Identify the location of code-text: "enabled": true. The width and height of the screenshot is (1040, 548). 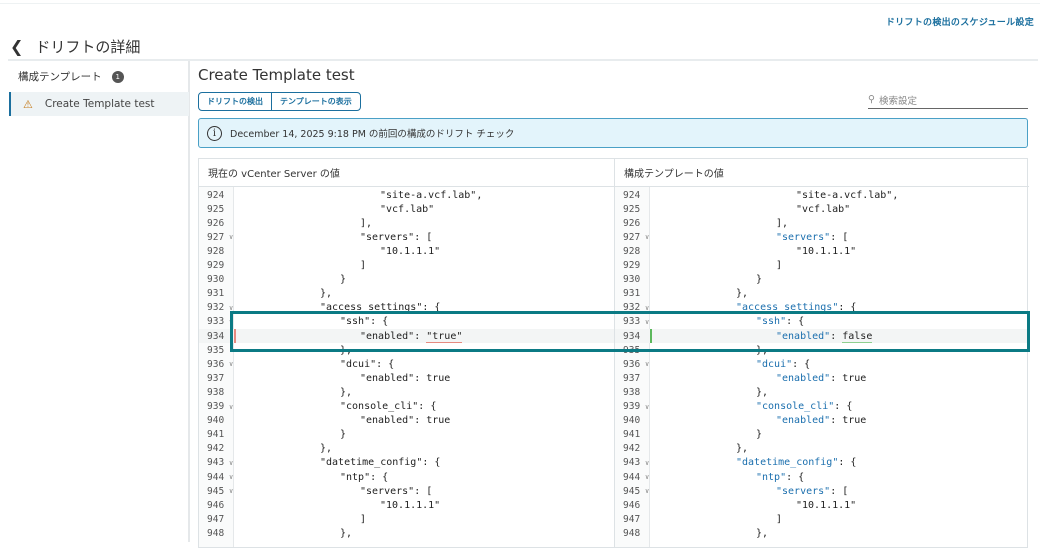
(758, 378).